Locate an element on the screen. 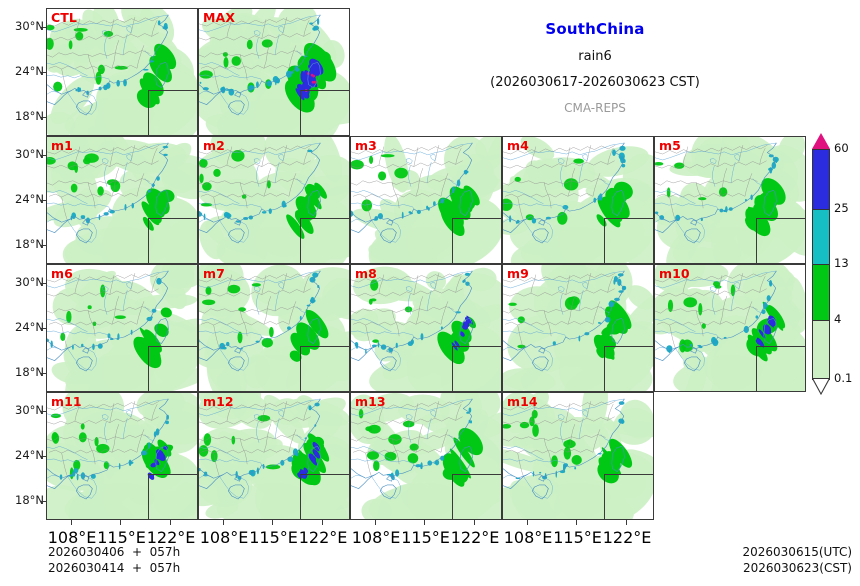 This screenshot has width=860, height=586. panel-label: m14 is located at coordinates (522, 401).